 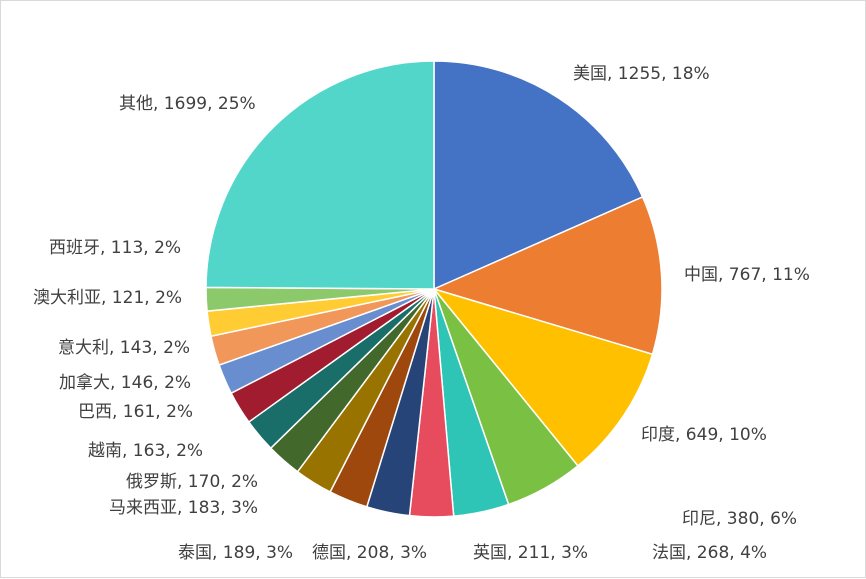 I want to click on slice-label-china: 中国, 767, 11%, so click(x=747, y=275).